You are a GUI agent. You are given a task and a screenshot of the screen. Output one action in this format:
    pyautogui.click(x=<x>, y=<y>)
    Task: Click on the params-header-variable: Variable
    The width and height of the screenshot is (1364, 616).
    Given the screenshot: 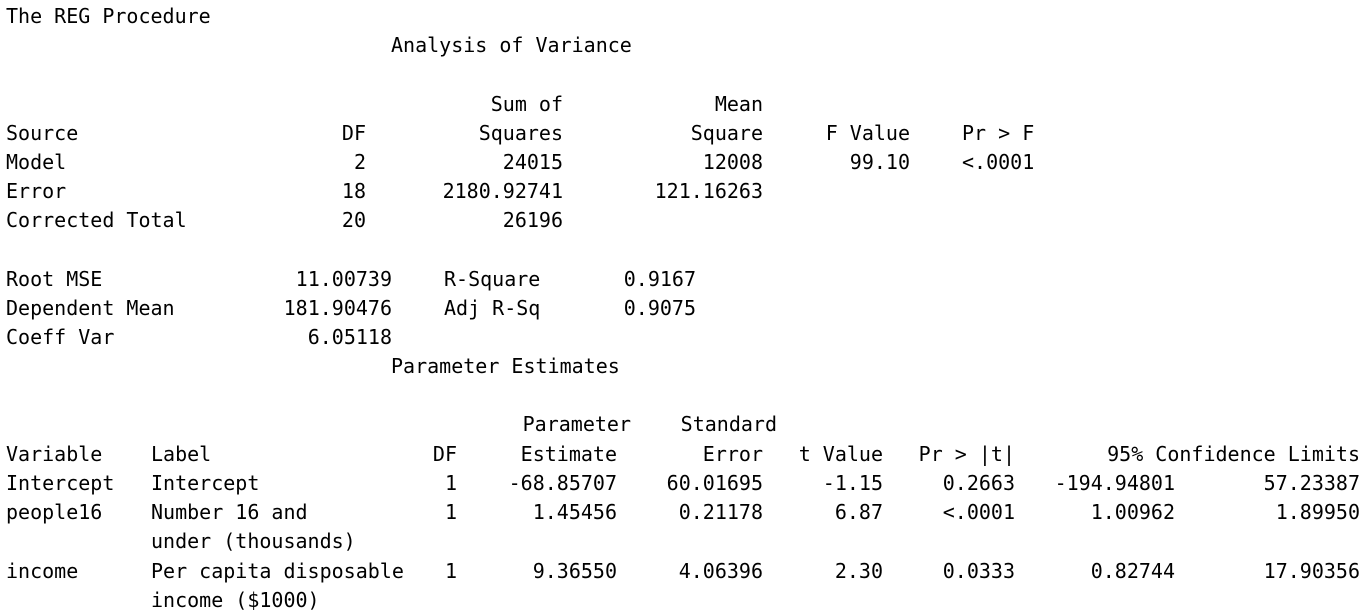 What is the action you would take?
    pyautogui.click(x=54, y=454)
    